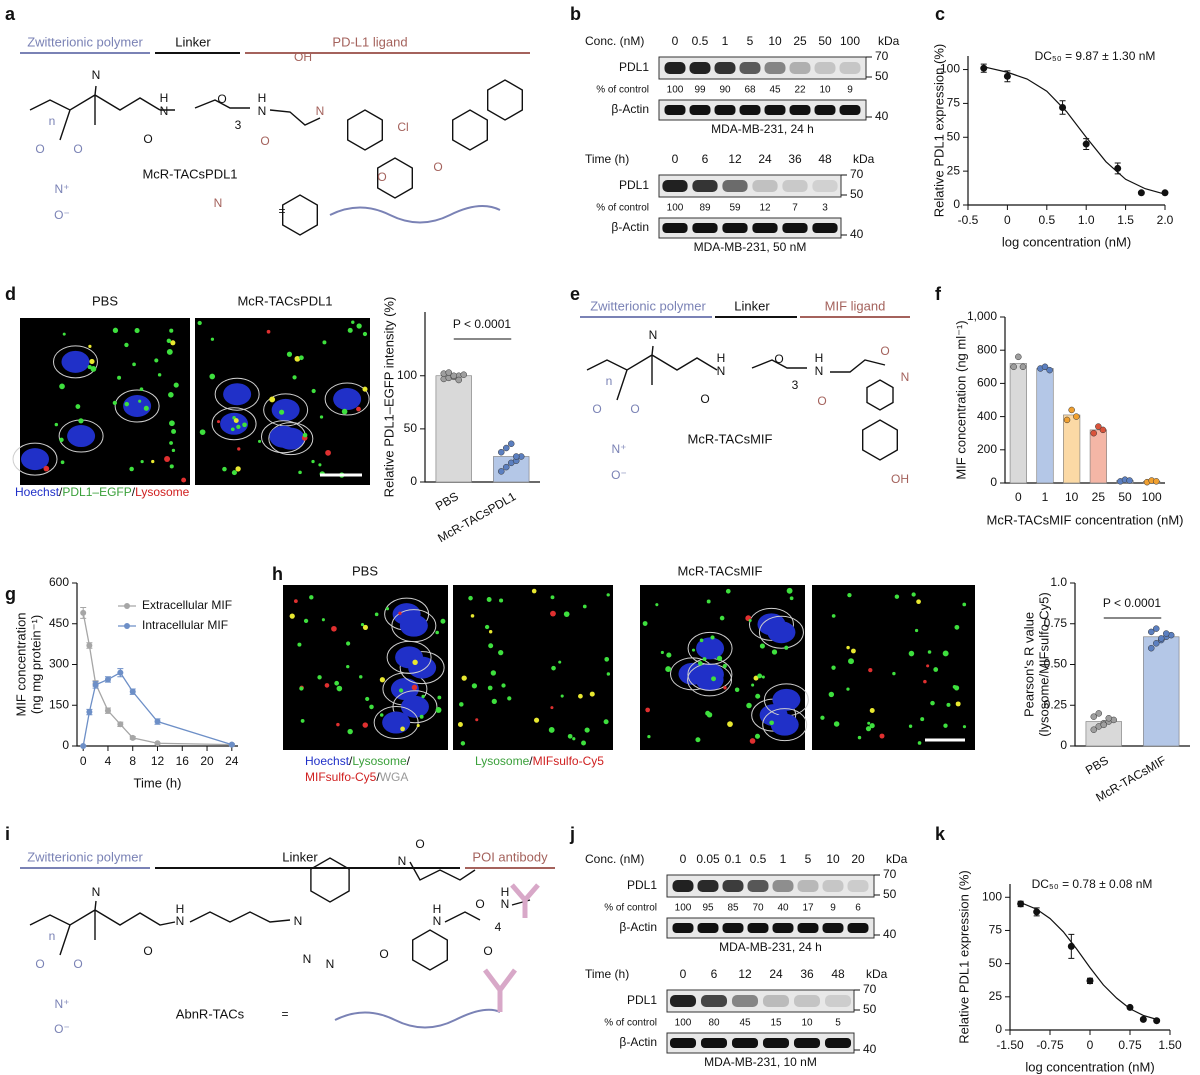  What do you see at coordinates (575, 294) in the screenshot?
I see `panel-letter: e` at bounding box center [575, 294].